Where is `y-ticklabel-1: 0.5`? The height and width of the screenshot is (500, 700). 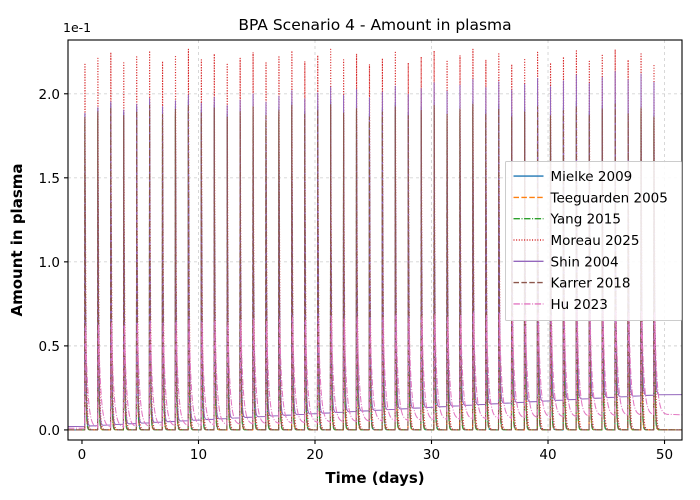 y-ticklabel-1: 0.5 is located at coordinates (49, 347).